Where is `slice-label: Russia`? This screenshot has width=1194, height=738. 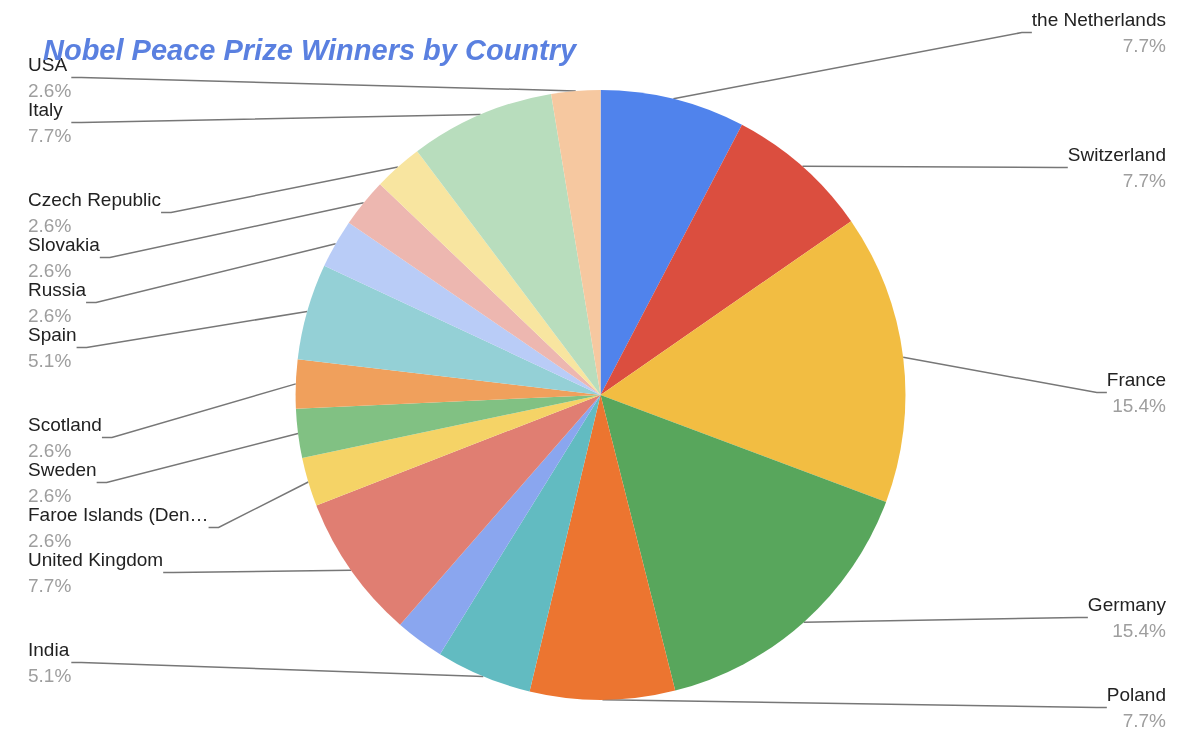 slice-label: Russia is located at coordinates (57, 289).